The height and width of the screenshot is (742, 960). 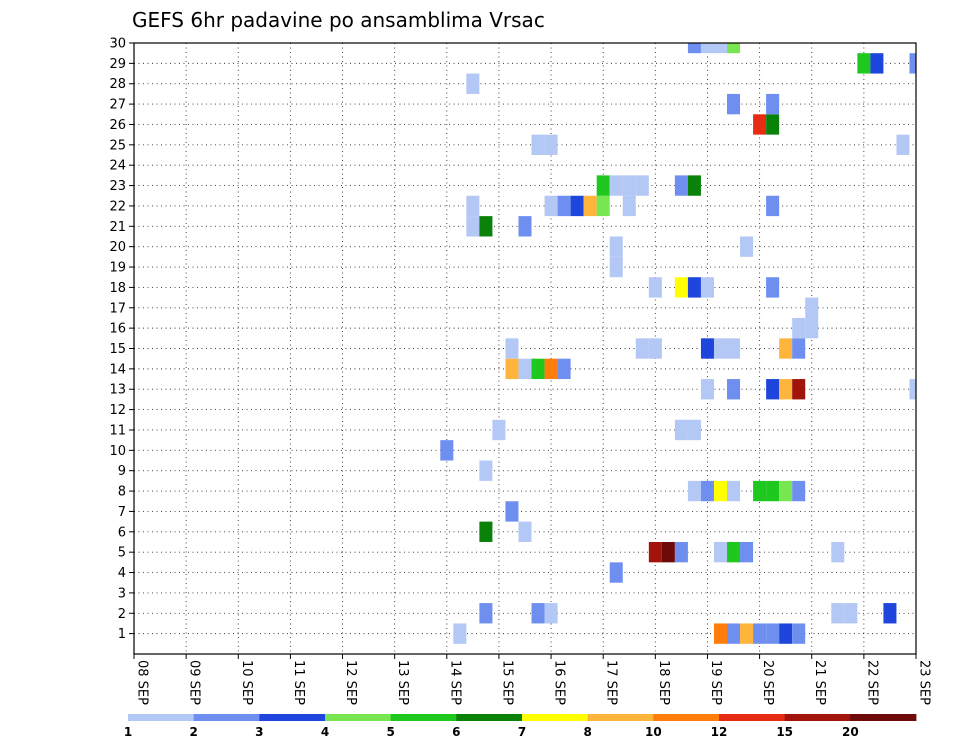 What do you see at coordinates (117, 349) in the screenshot?
I see `y-tick-label: 15` at bounding box center [117, 349].